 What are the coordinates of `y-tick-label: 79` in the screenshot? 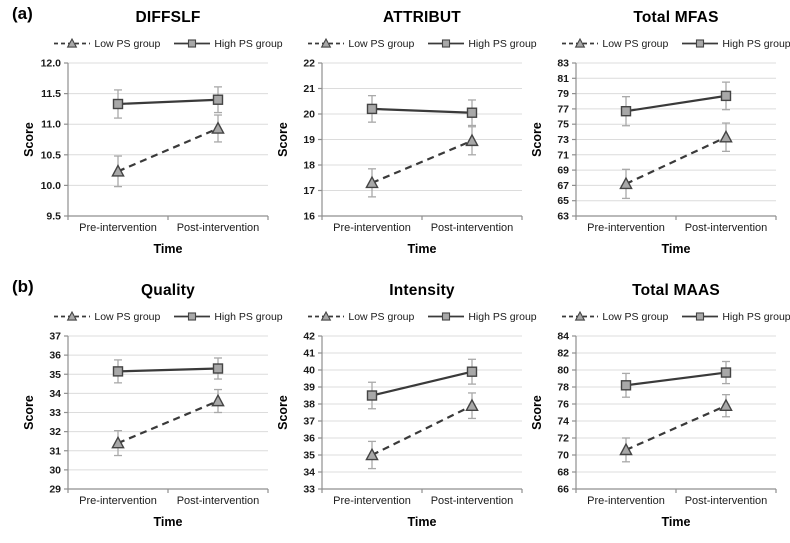 It's located at (563, 94).